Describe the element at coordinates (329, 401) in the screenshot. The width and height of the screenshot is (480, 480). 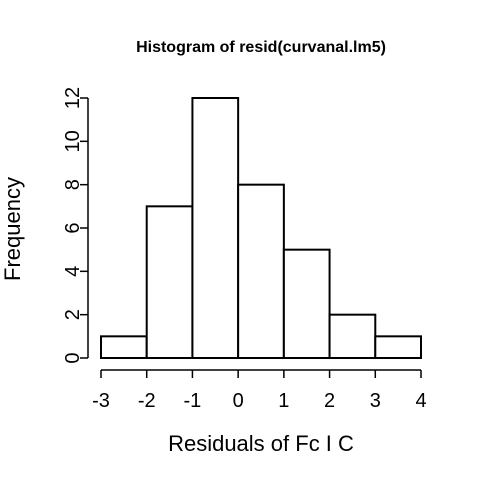
I see `x-tick-label: 2` at that location.